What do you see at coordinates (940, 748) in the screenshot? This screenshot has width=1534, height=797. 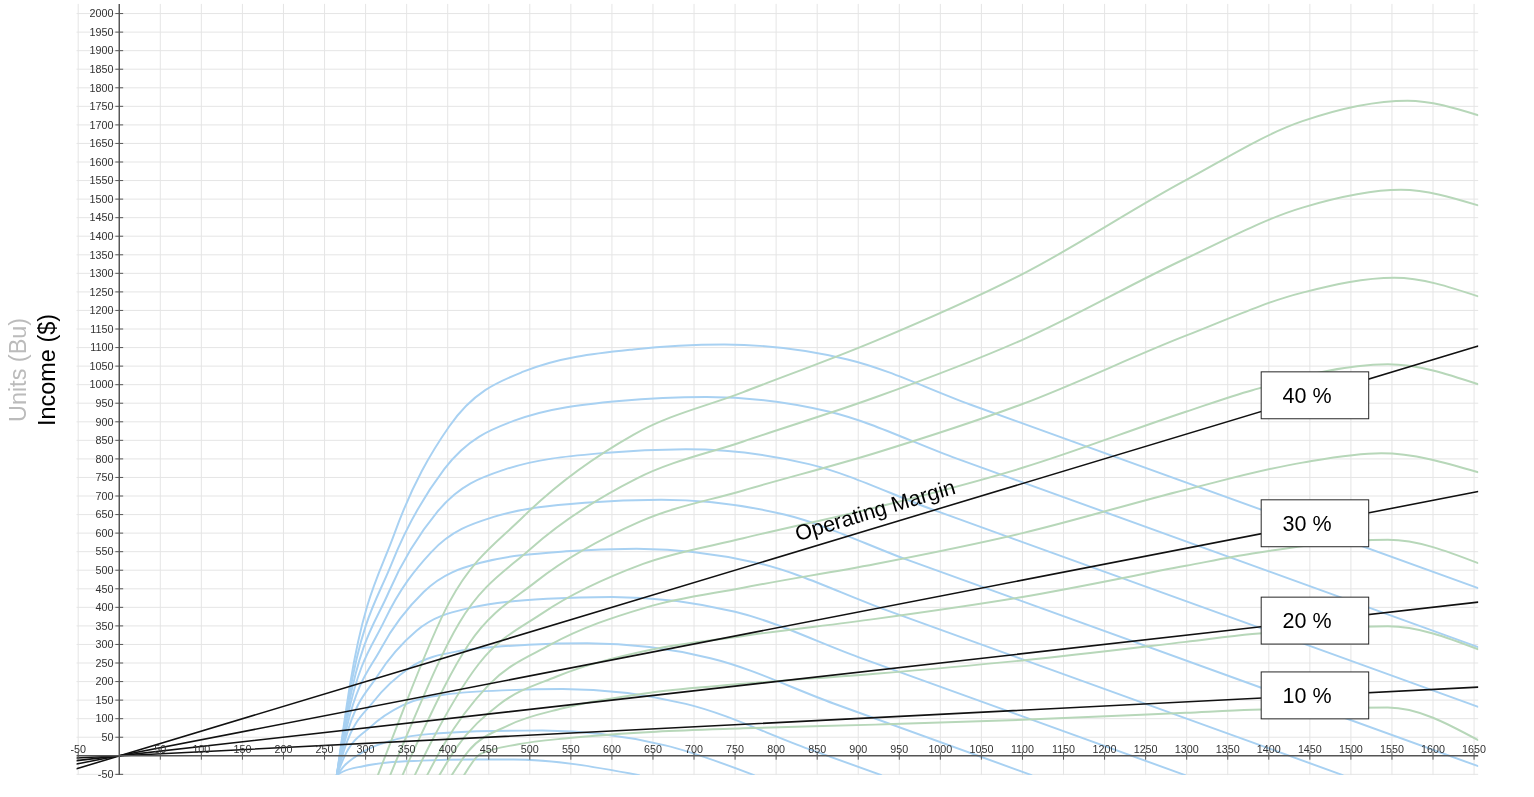 I see `x-tick-label: 1000` at bounding box center [940, 748].